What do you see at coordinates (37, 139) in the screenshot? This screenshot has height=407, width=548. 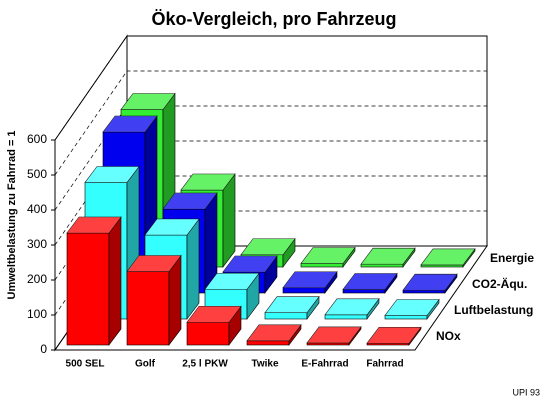 I see `y-tick-label: 600` at bounding box center [37, 139].